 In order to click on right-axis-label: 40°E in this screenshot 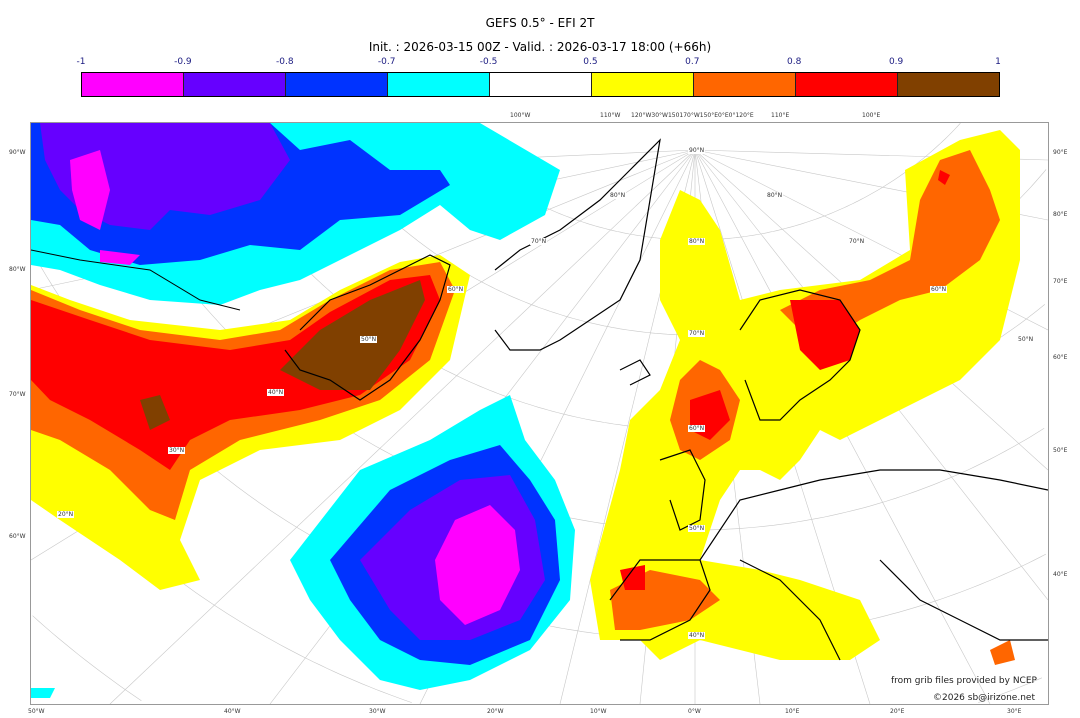, I will do `click(1060, 574)`.